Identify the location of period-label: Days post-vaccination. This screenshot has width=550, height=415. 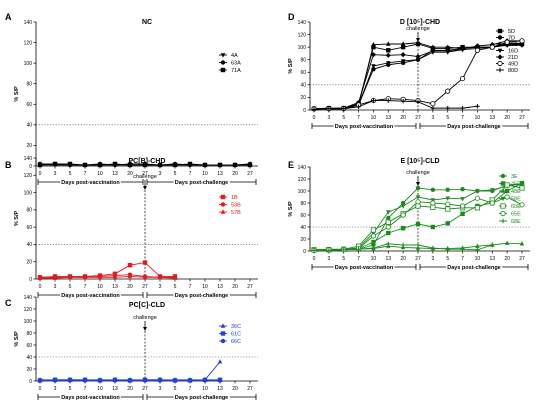
(90, 296).